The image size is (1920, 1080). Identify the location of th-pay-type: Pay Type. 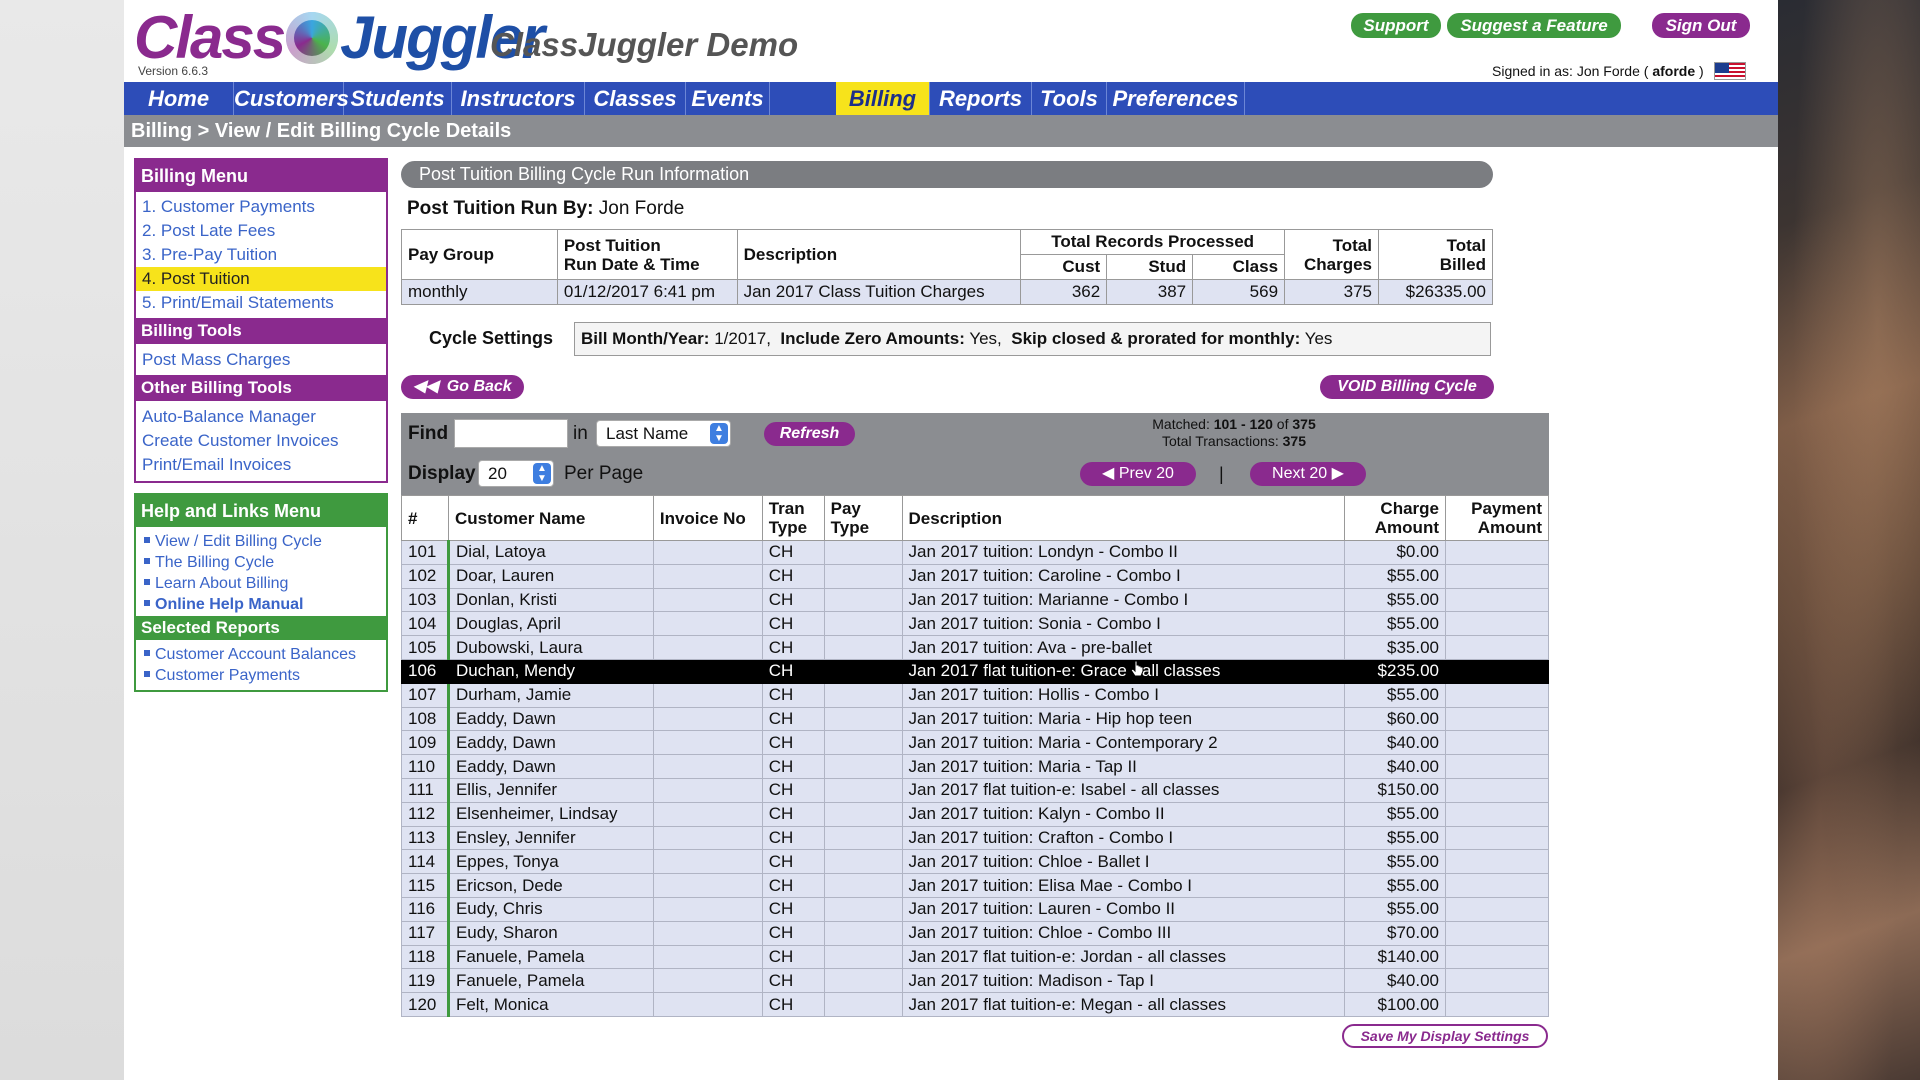
(863, 518).